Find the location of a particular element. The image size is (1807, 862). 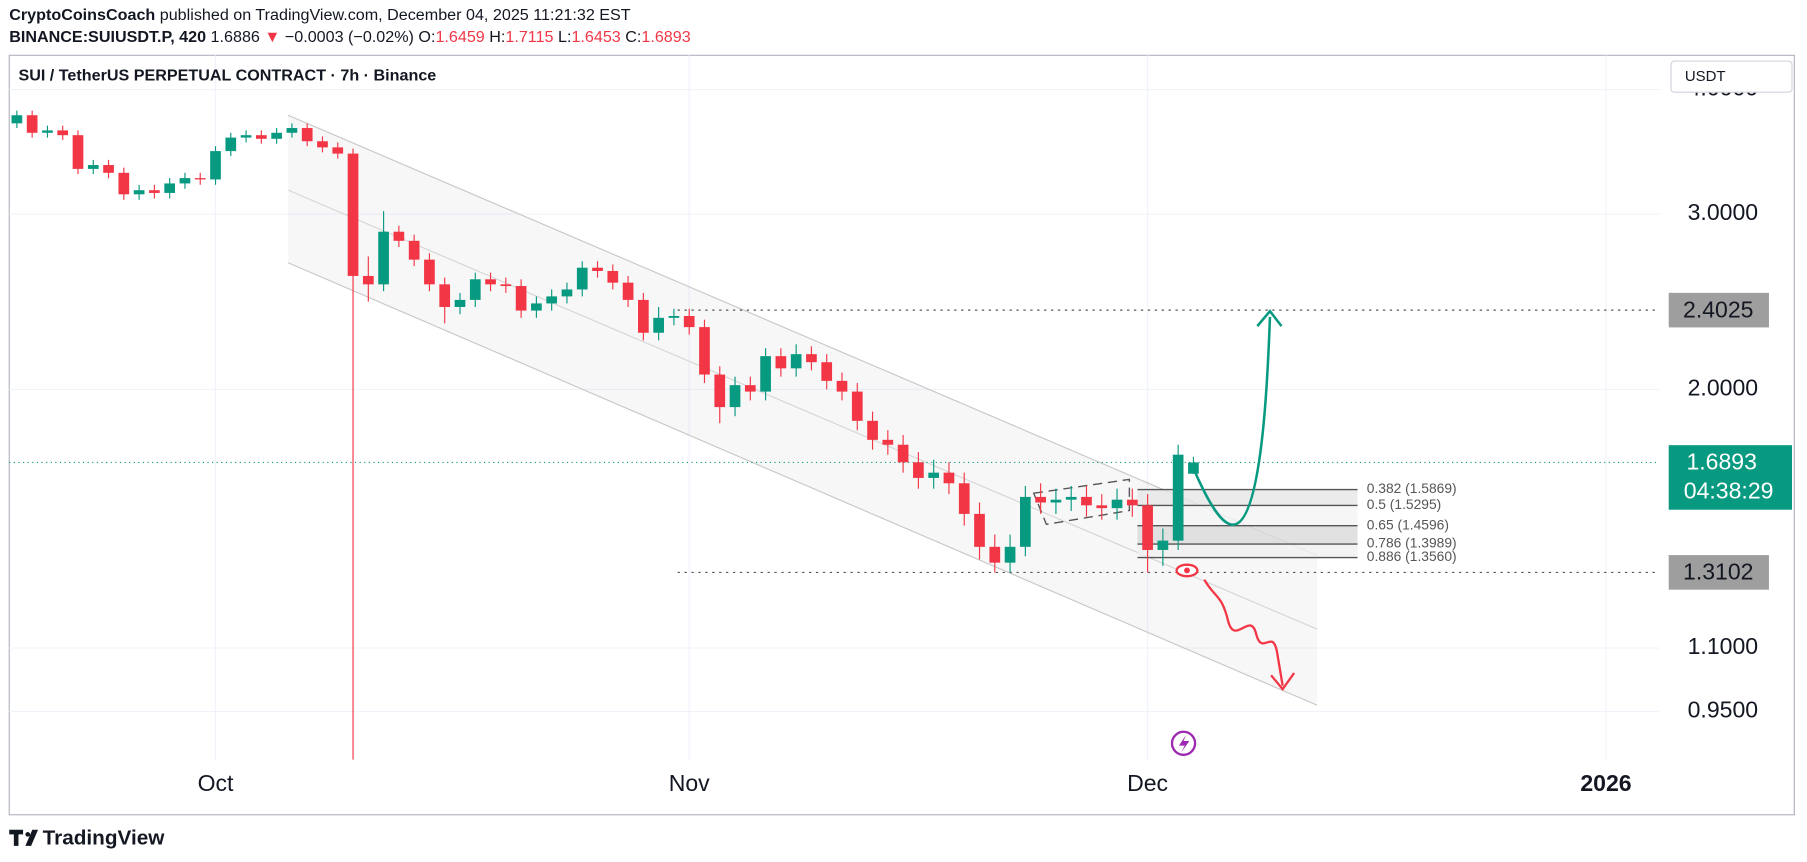

fib-label: 0.65 (1.4596) is located at coordinates (1408, 524).